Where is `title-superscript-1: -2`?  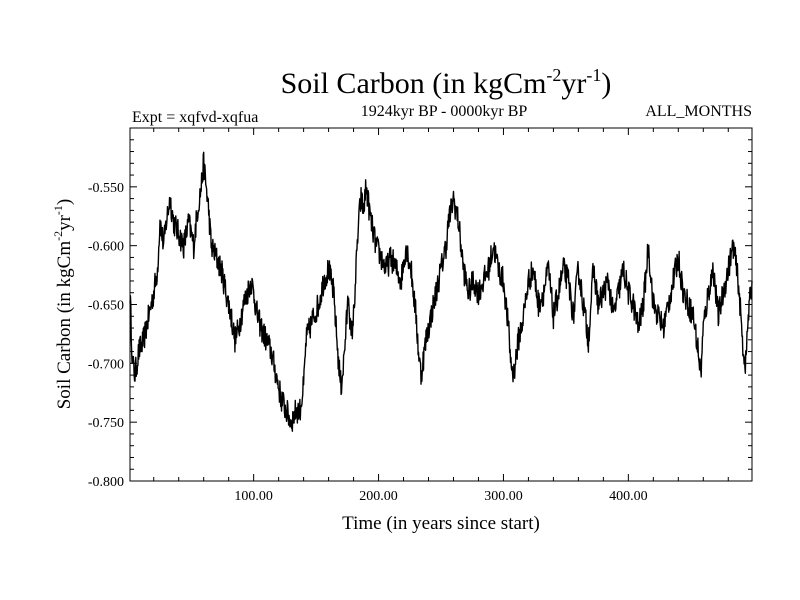 title-superscript-1: -2 is located at coordinates (553, 75).